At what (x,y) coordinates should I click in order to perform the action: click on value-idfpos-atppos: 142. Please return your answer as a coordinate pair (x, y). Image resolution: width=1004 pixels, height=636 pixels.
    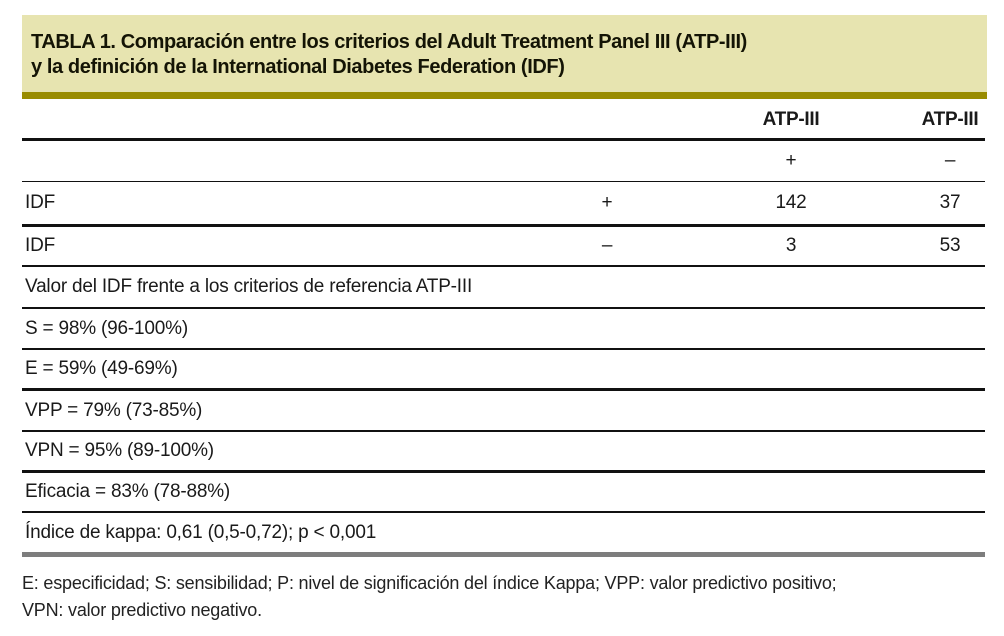
    Looking at the image, I should click on (791, 202).